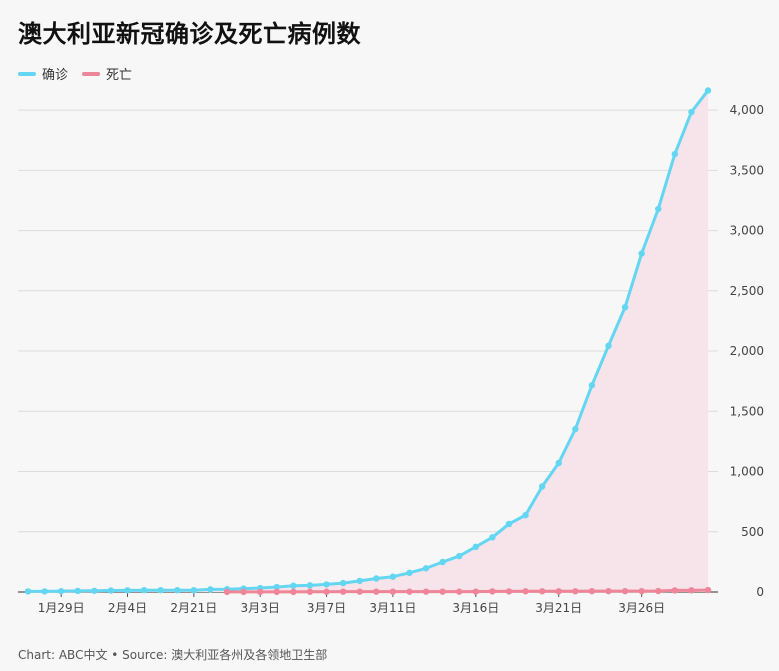 The image size is (779, 671). I want to click on y-tick-label: 3,000, so click(747, 231).